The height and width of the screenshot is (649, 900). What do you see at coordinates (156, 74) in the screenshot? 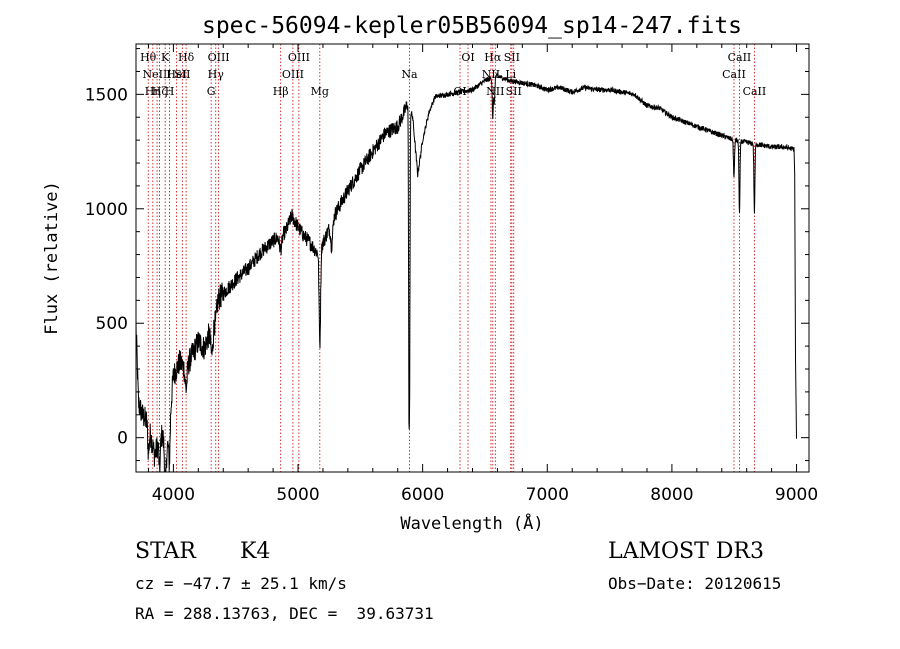
I see `line-label-2: NeIII` at bounding box center [156, 74].